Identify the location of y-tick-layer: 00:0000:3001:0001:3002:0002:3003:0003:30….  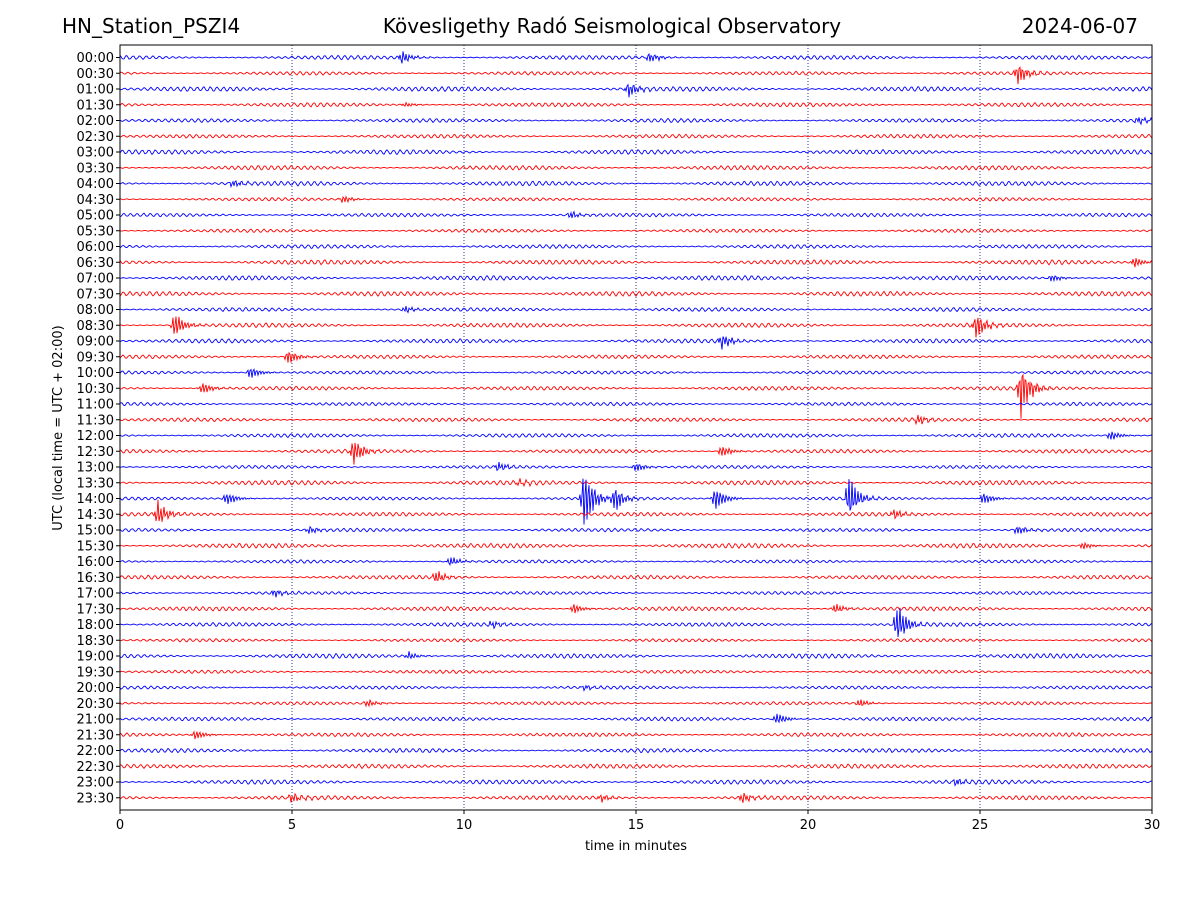
(98, 428).